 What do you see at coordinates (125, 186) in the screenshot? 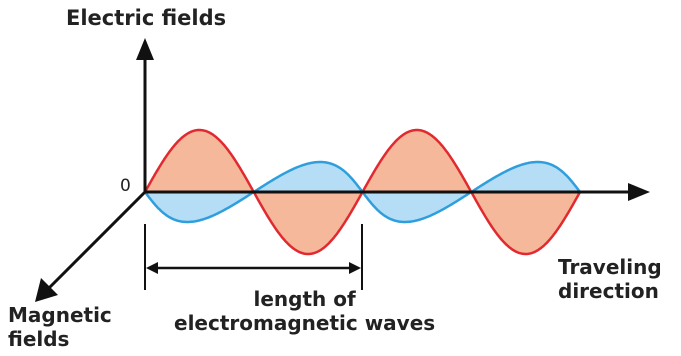
I see `origin-label: 0` at bounding box center [125, 186].